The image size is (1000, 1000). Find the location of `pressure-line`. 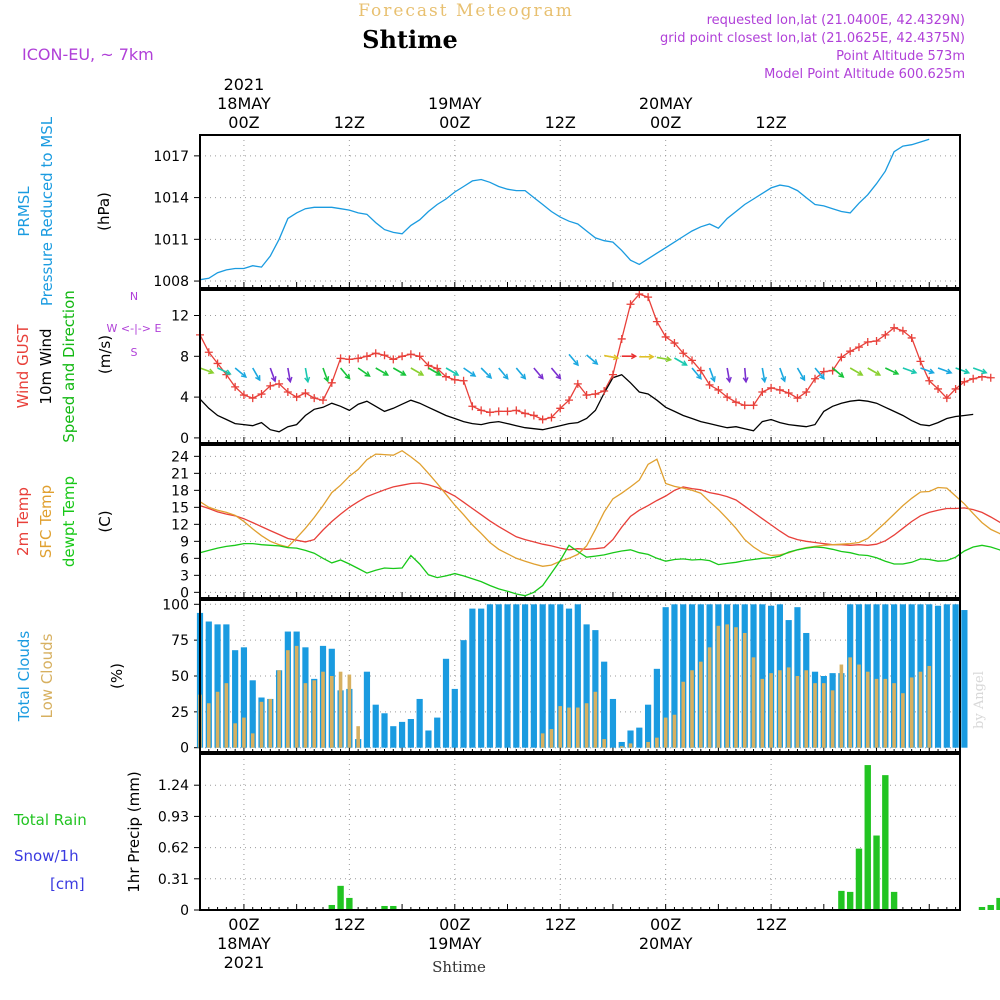

pressure-line is located at coordinates (564, 209).